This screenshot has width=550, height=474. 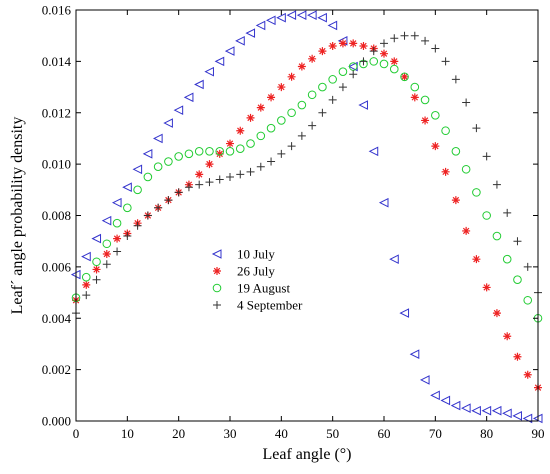 What do you see at coordinates (257, 280) in the screenshot?
I see `legend: 10 July 26 July 19 August 4 September` at bounding box center [257, 280].